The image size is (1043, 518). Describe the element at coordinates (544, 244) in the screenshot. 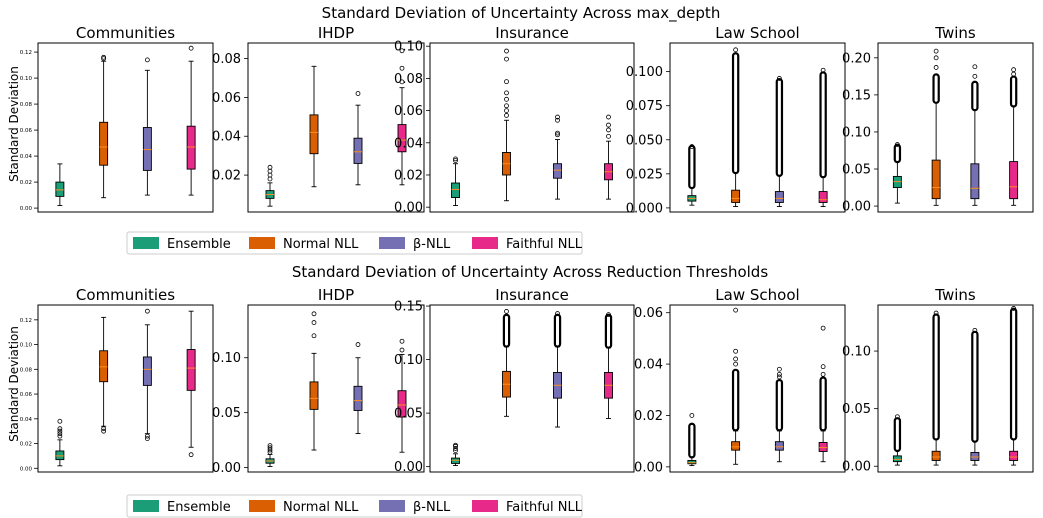

I see `legend-label-faithful-nll: Faithful NLL` at that location.